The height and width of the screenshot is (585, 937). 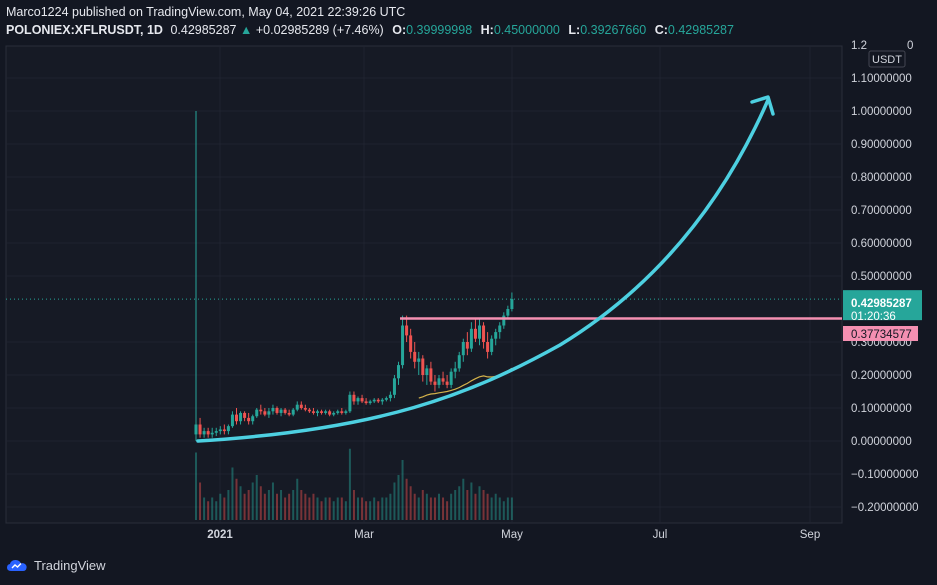 I want to click on y-tick-label: −0.20000000, so click(x=884, y=508).